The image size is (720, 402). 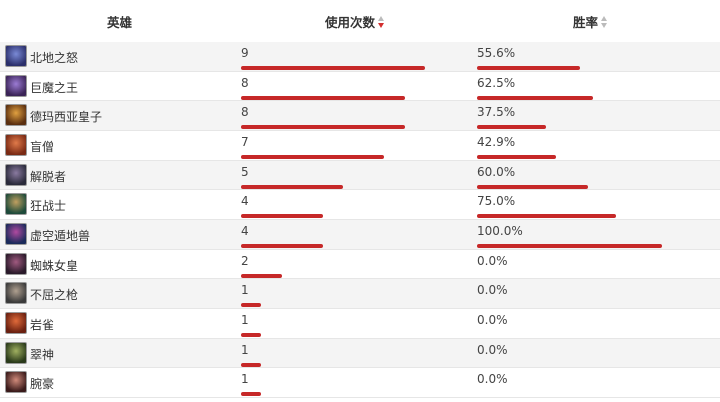 What do you see at coordinates (245, 53) in the screenshot?
I see `uses-count: 9` at bounding box center [245, 53].